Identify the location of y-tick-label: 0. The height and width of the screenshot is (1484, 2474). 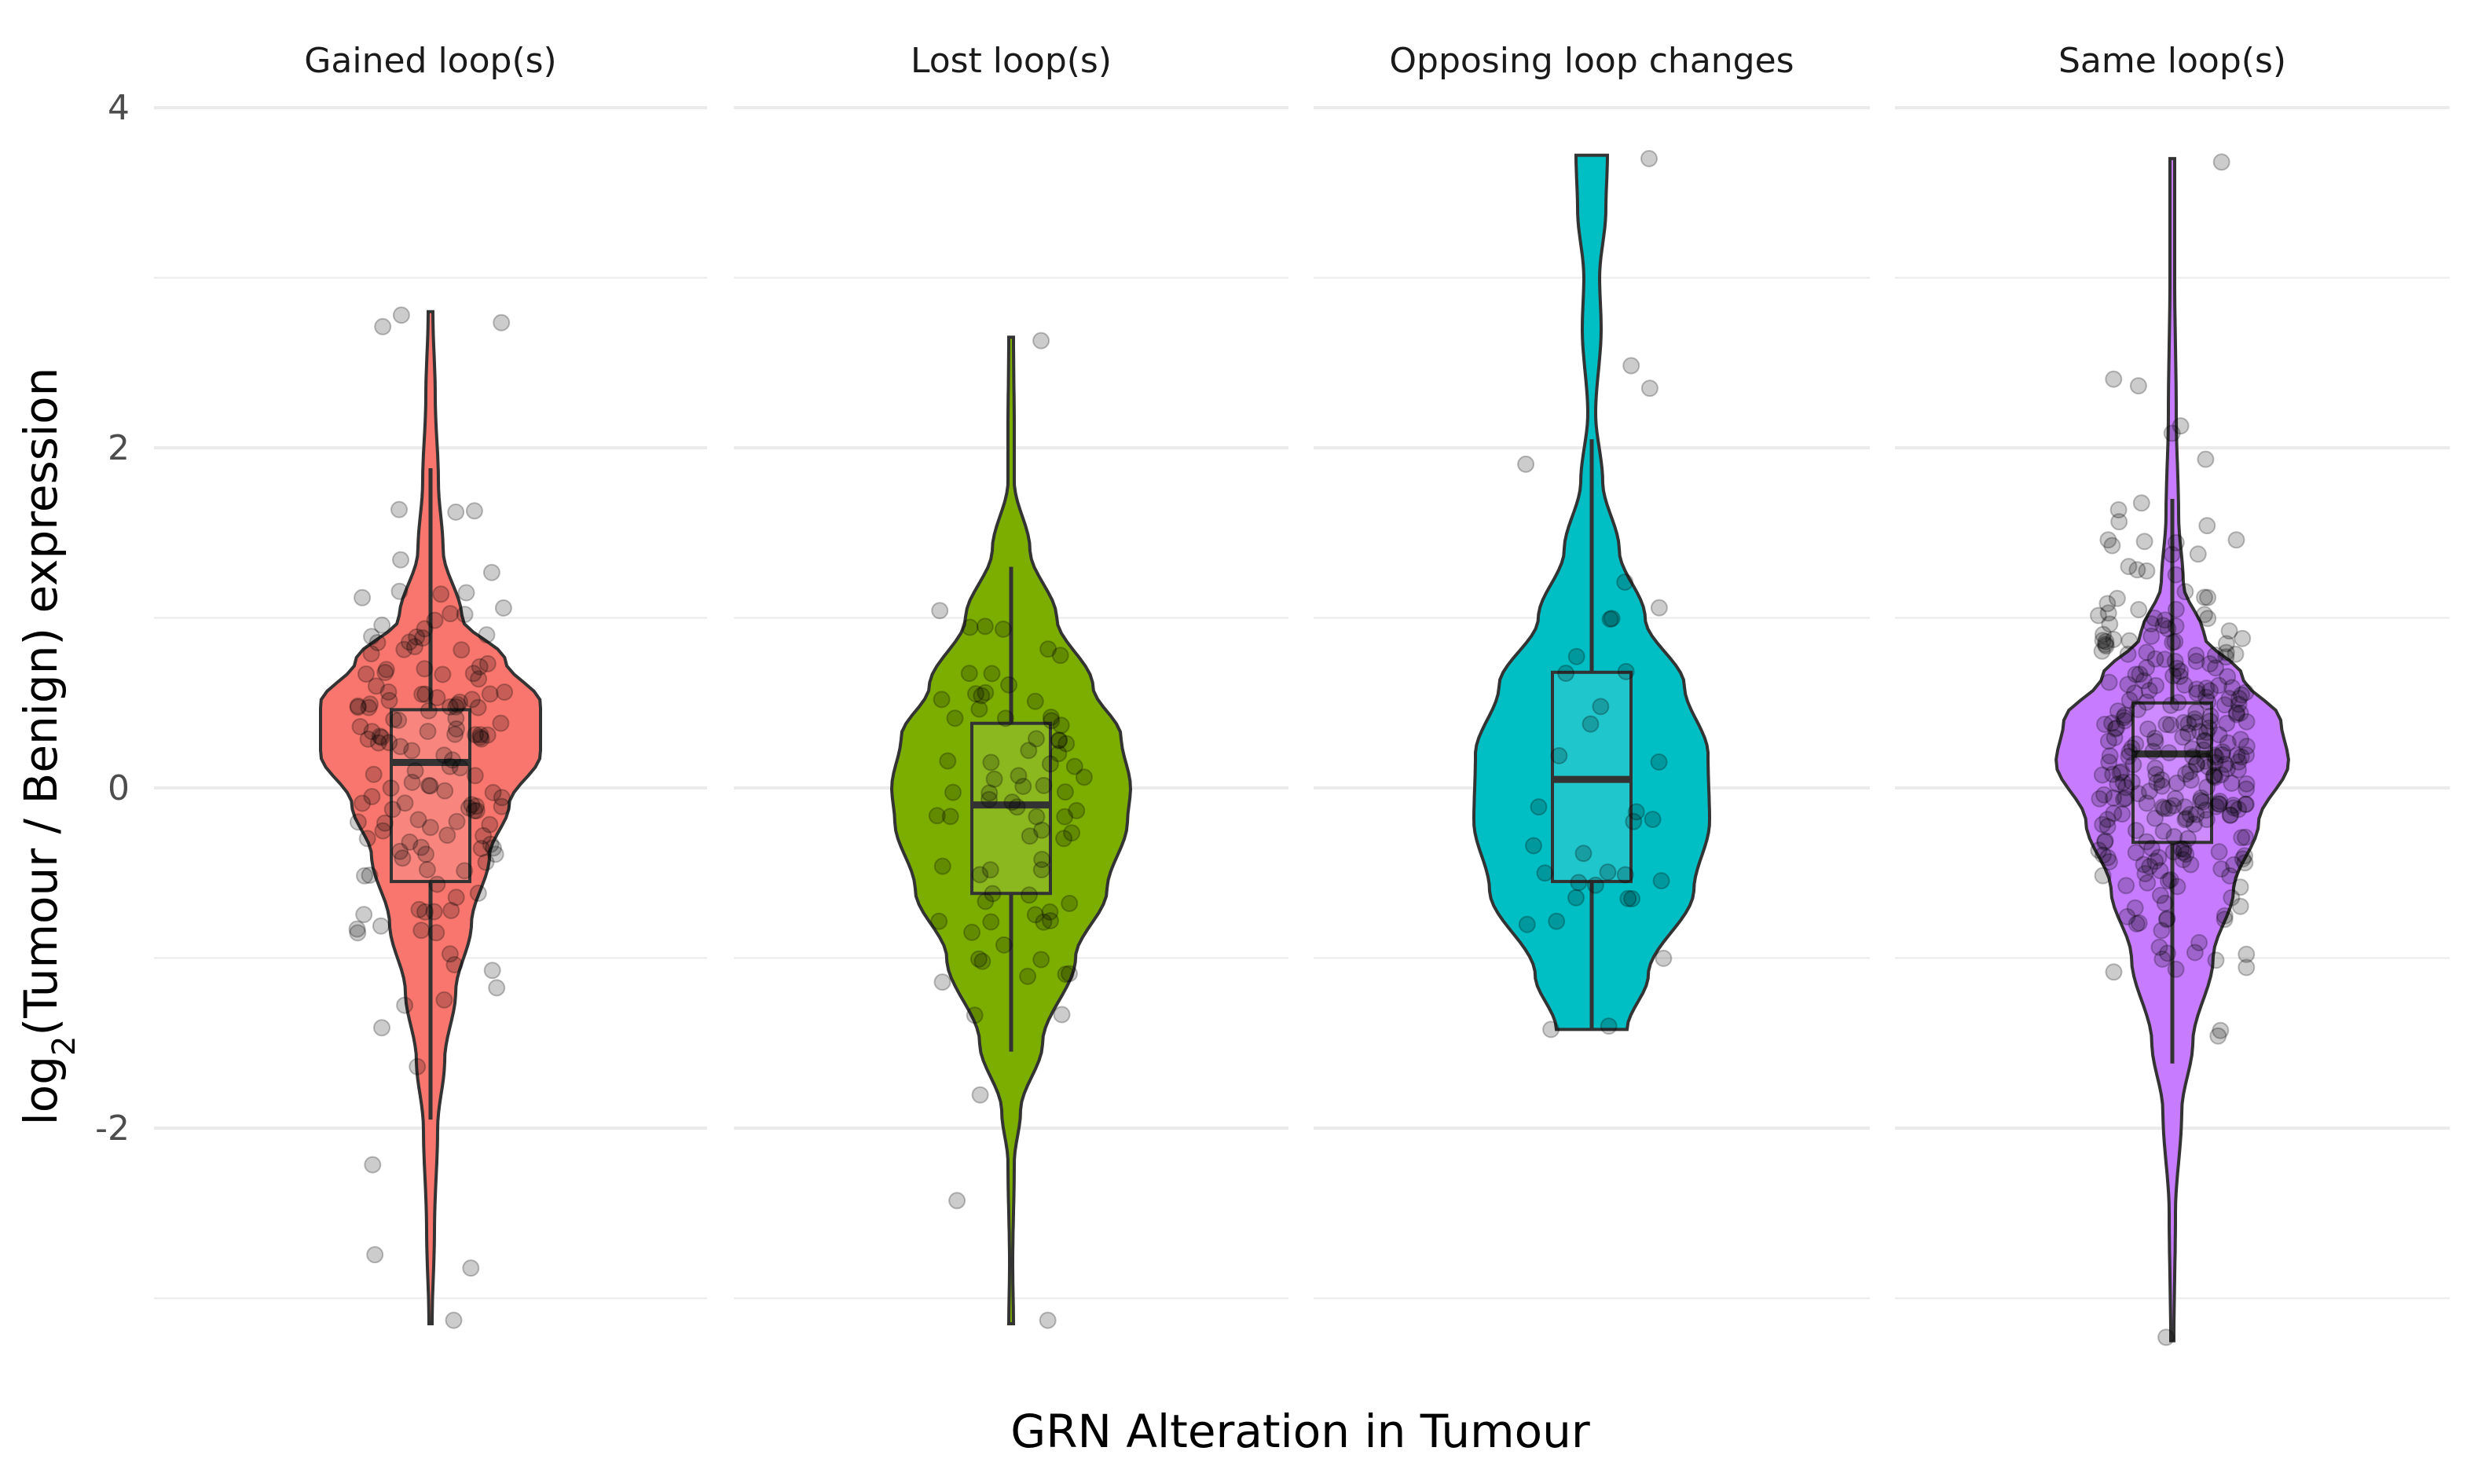
(119, 788).